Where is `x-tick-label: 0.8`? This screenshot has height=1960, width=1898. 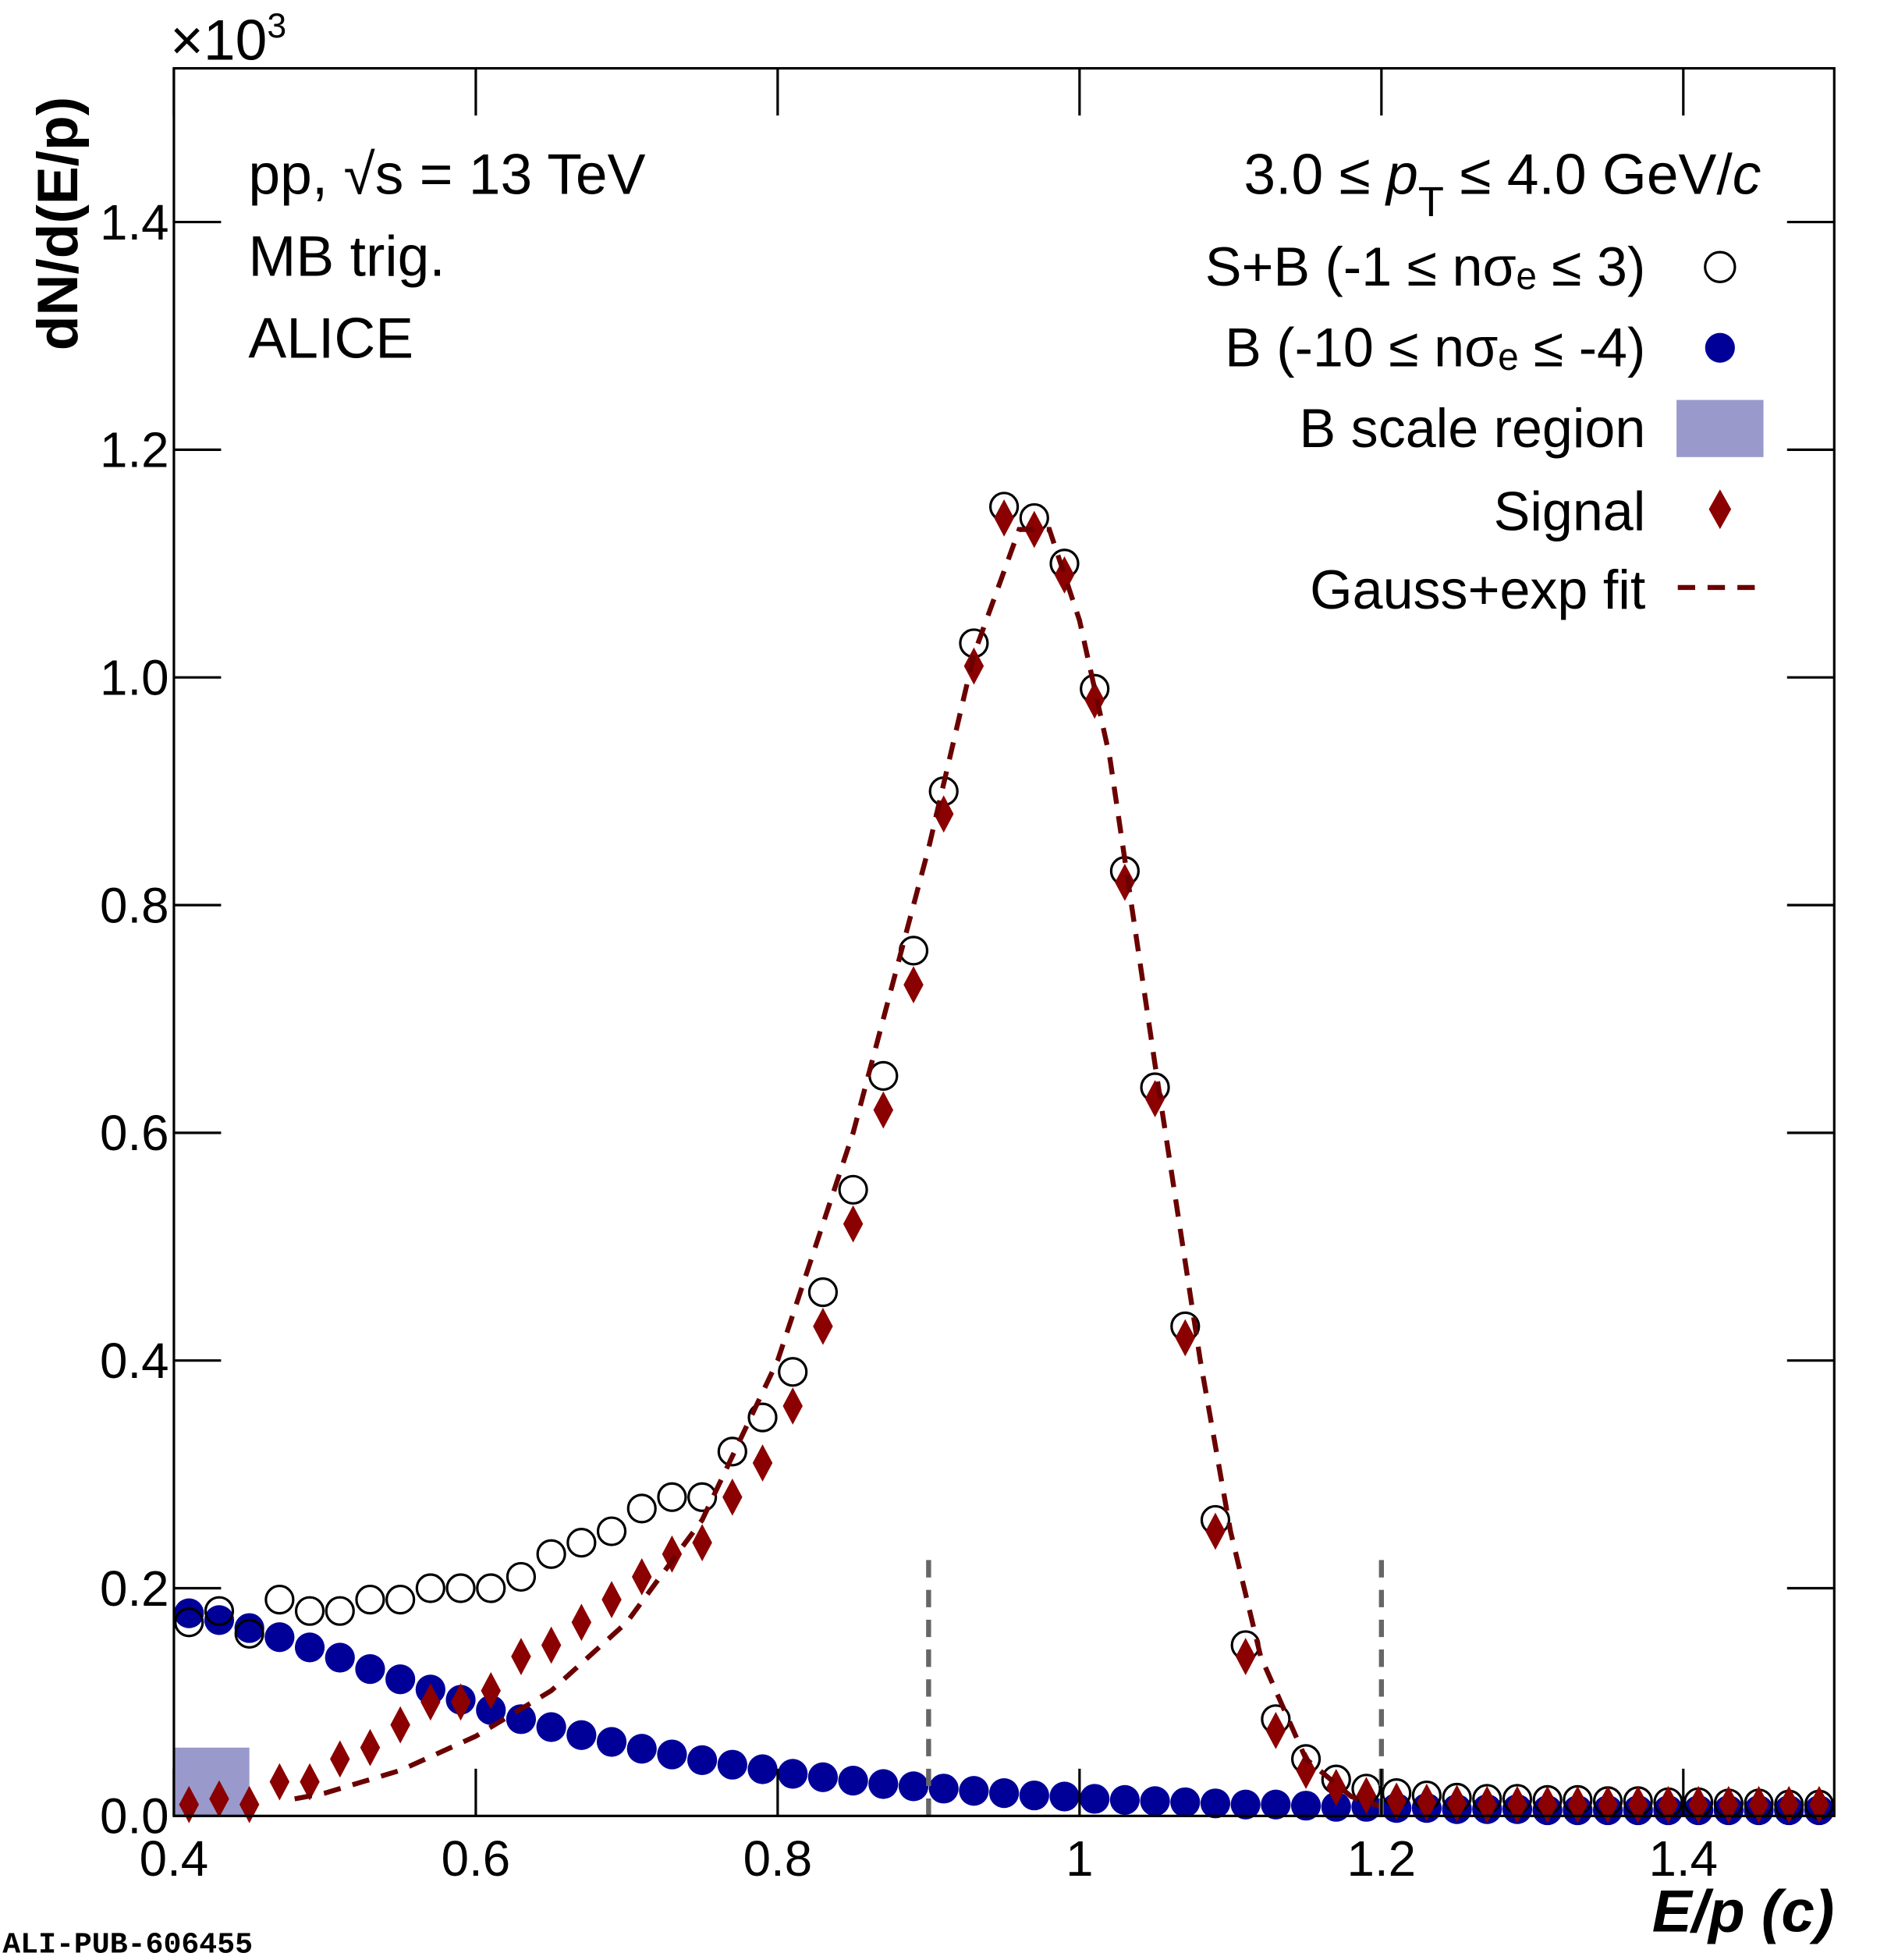 x-tick-label: 0.8 is located at coordinates (778, 1859).